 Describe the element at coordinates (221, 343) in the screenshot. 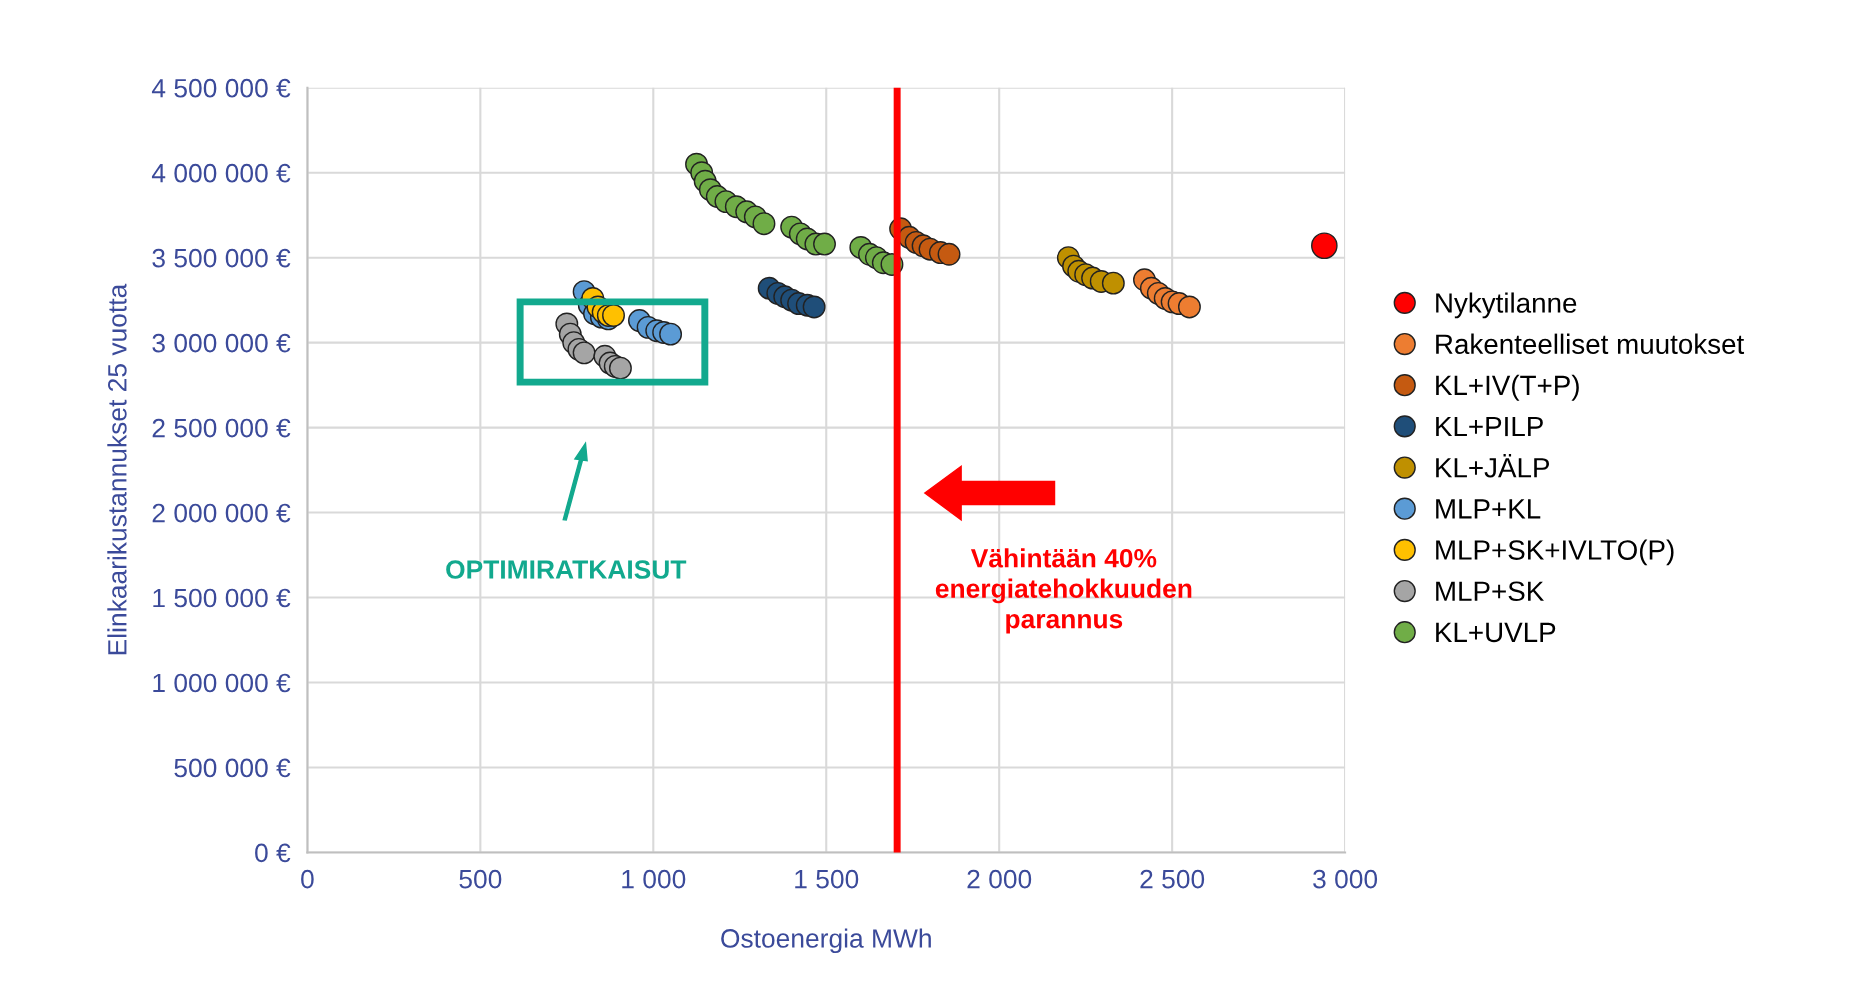

I see `y-tick-label: 3 000 000 €` at that location.